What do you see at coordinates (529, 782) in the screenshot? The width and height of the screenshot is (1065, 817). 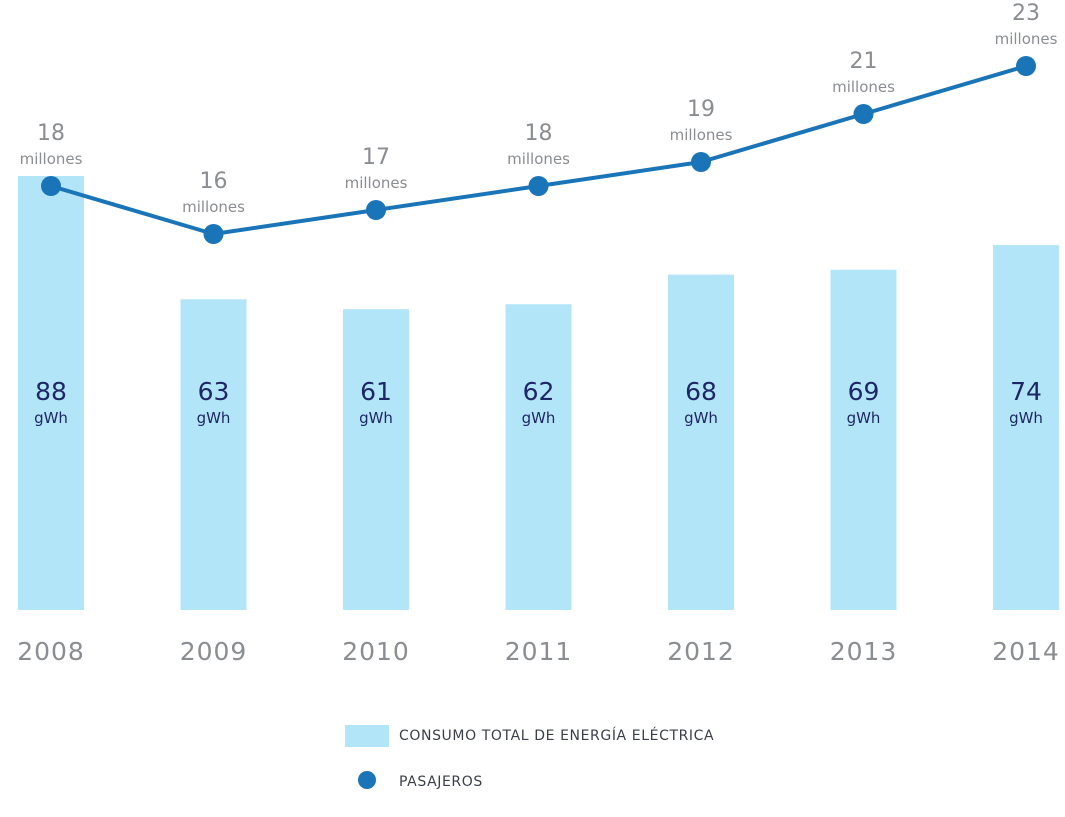 I see `legend-item-passengers: PASAJEROS` at bounding box center [529, 782].